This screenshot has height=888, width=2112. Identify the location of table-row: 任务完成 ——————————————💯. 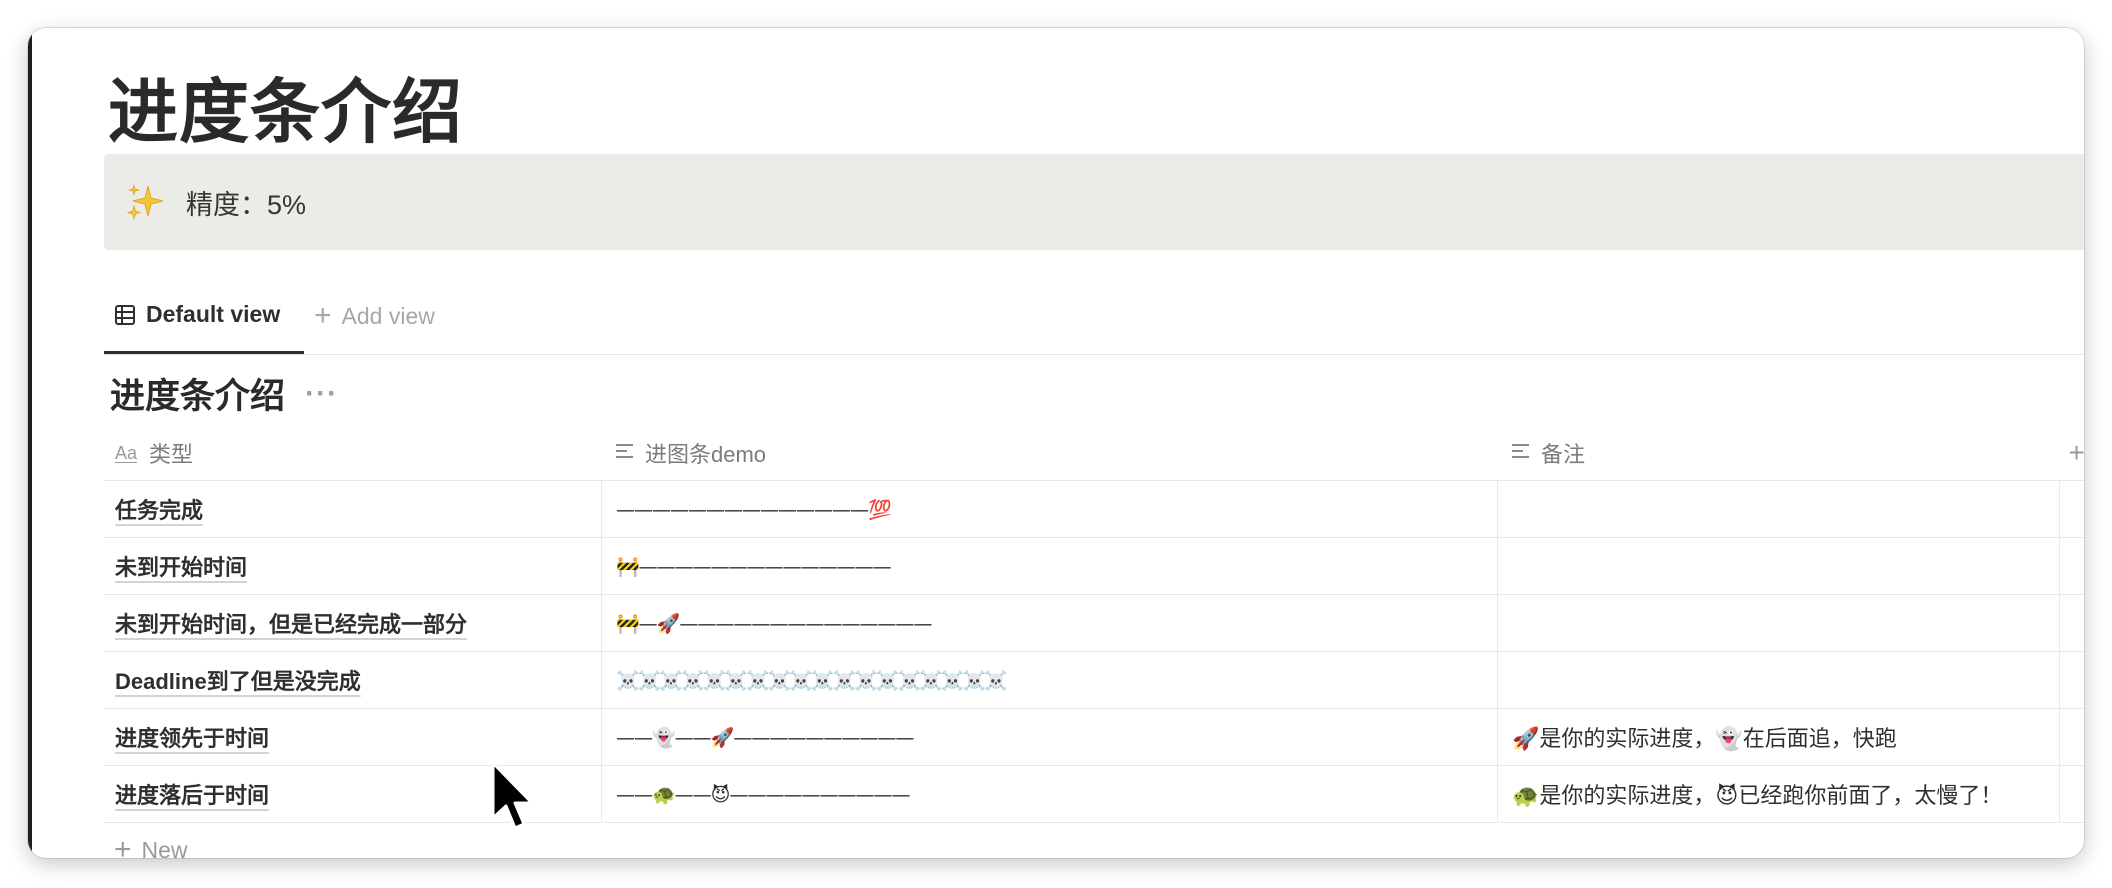
(1094, 509).